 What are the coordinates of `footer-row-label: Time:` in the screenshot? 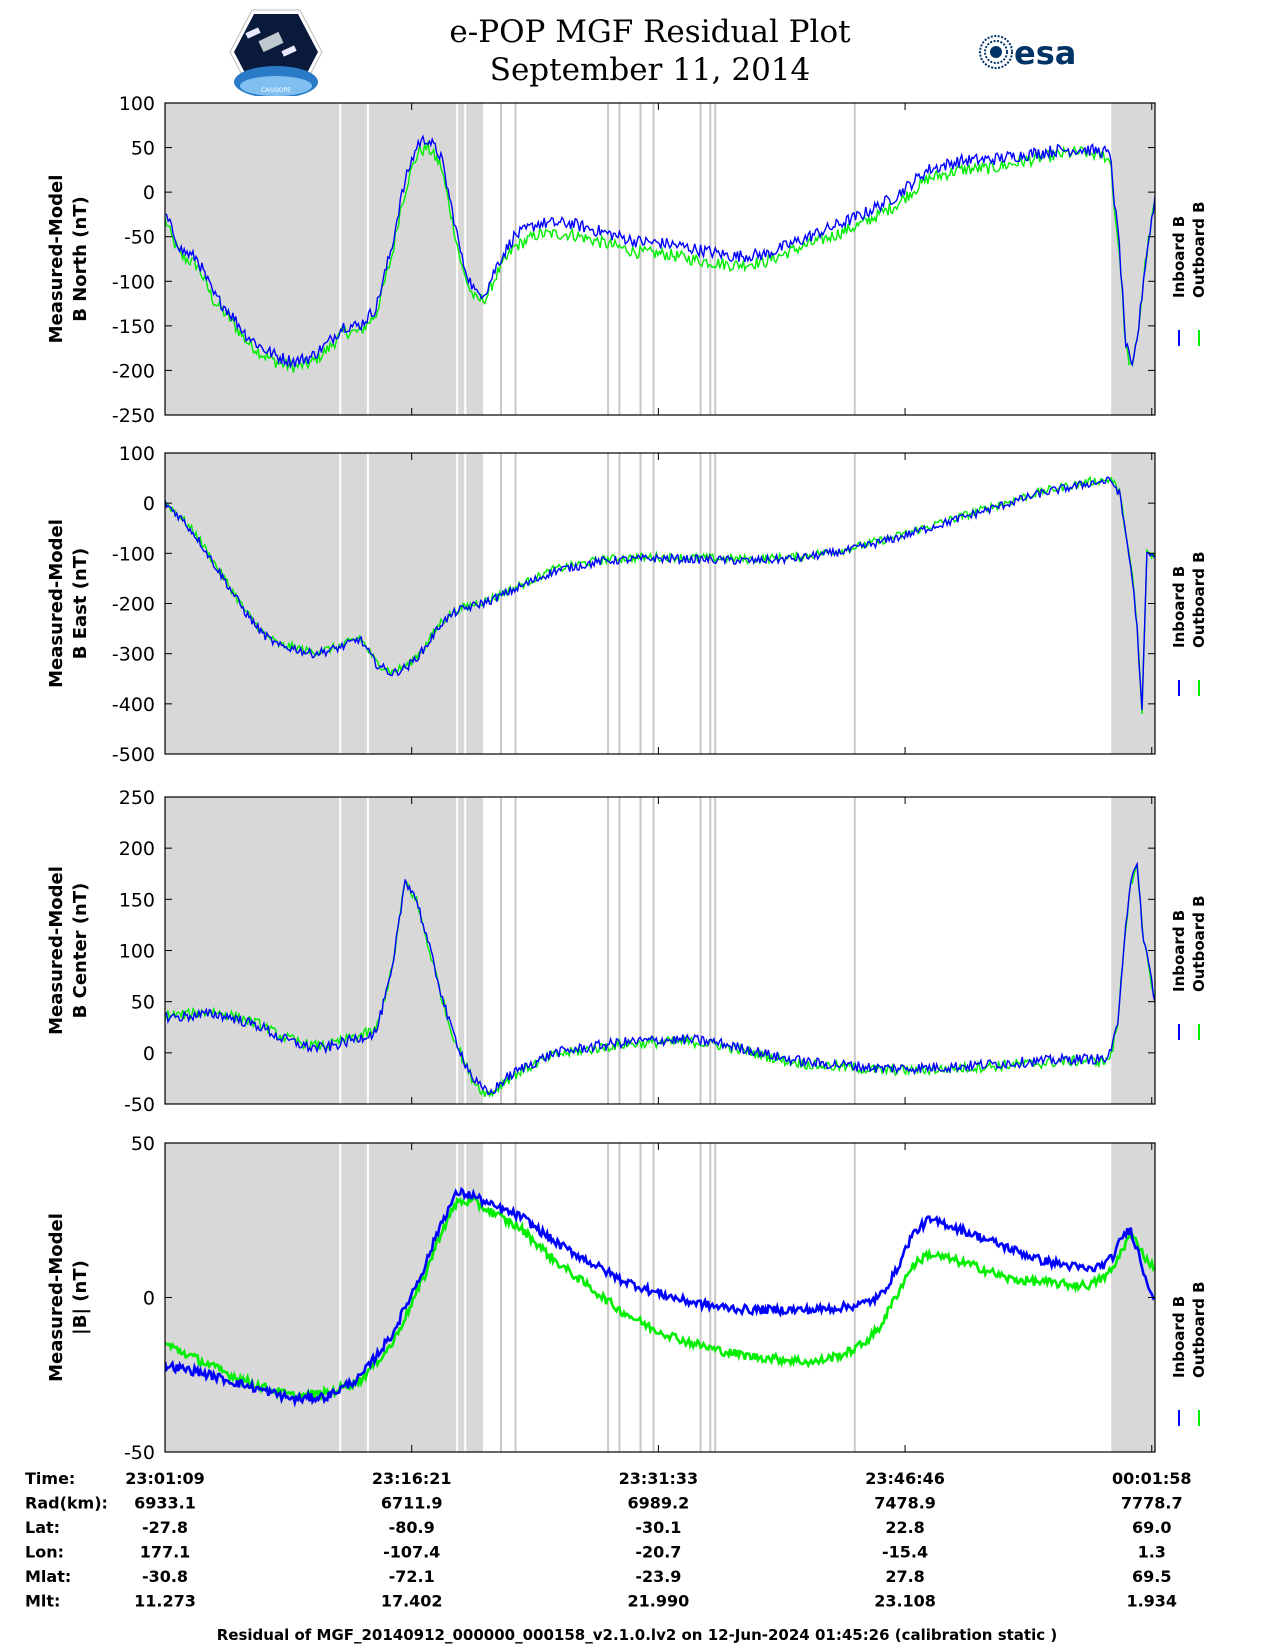 It's located at (50, 1478).